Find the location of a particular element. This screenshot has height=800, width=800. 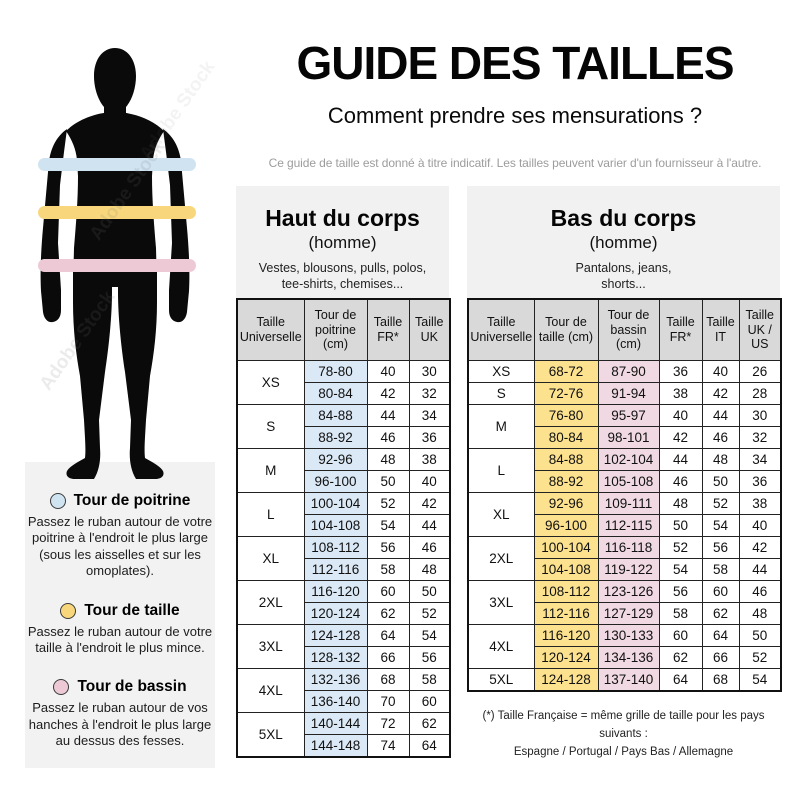

value-cell: 42 is located at coordinates (429, 503).